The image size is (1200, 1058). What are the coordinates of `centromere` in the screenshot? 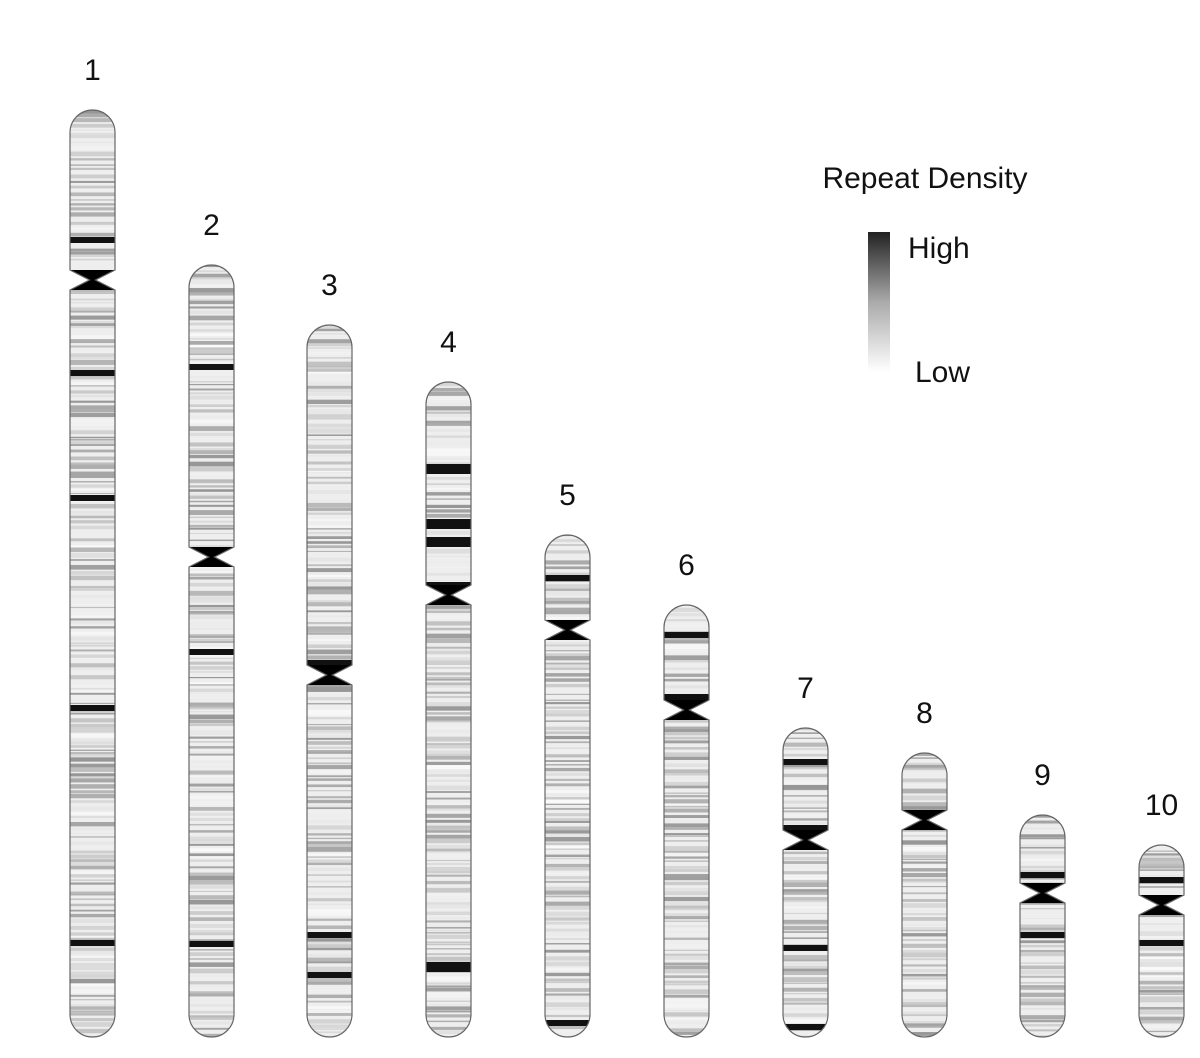 It's located at (1042, 893).